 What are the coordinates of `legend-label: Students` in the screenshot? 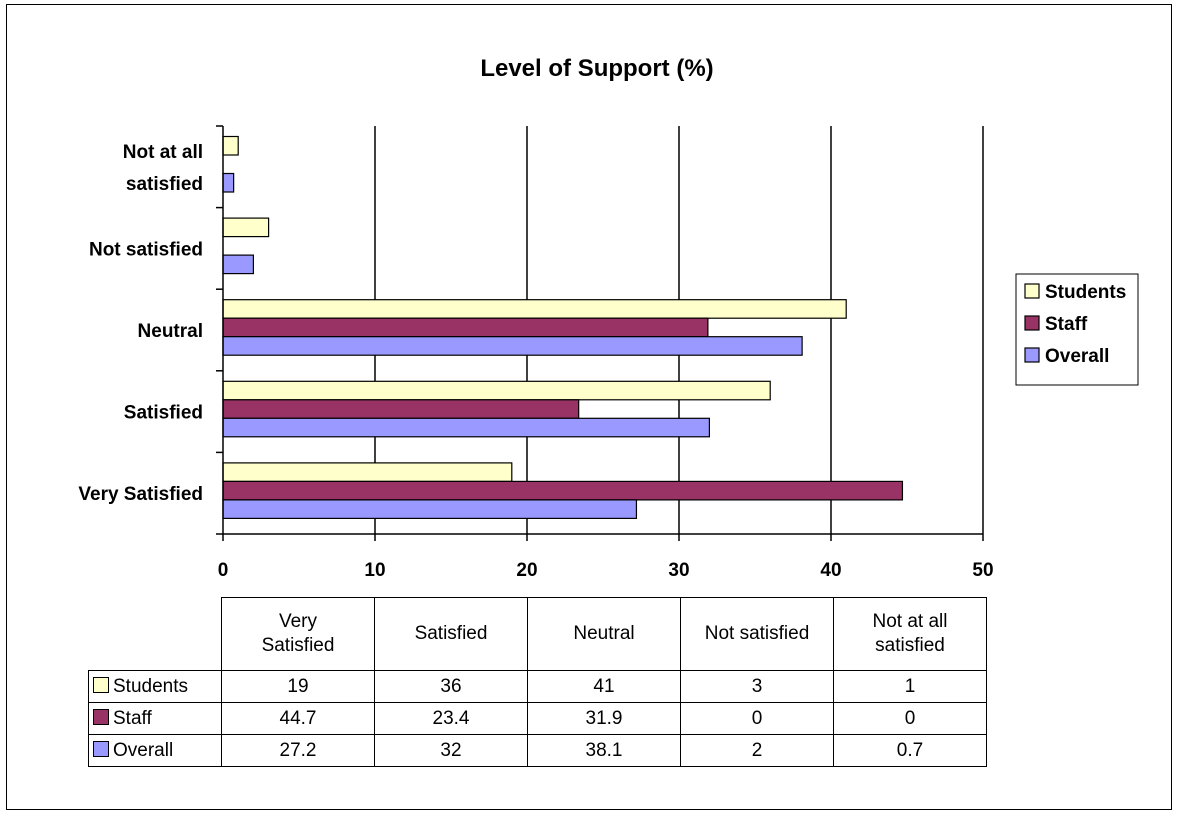 It's located at (1085, 292).